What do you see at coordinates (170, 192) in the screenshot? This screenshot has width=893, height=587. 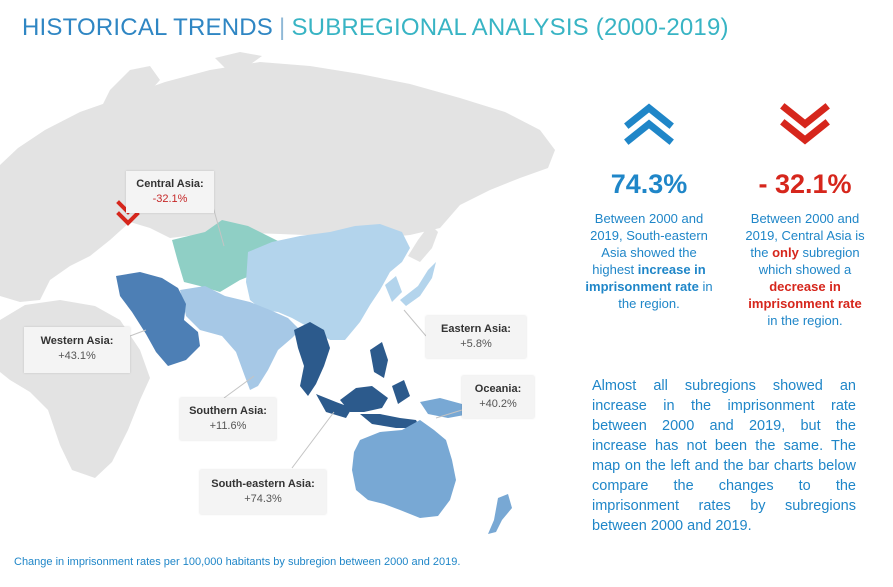 I see `callout-central-asia: Central Asia: -32.1%` at bounding box center [170, 192].